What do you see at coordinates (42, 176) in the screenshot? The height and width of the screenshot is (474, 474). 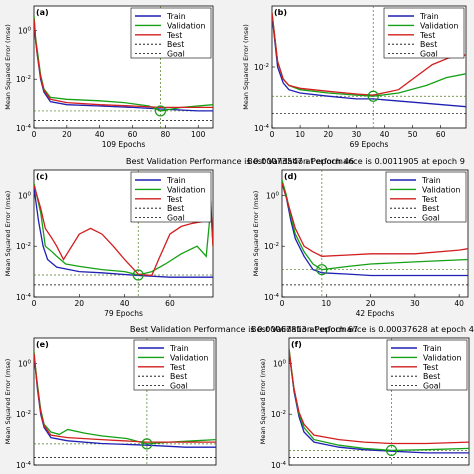 I see `panel-label: (c)` at bounding box center [42, 176].